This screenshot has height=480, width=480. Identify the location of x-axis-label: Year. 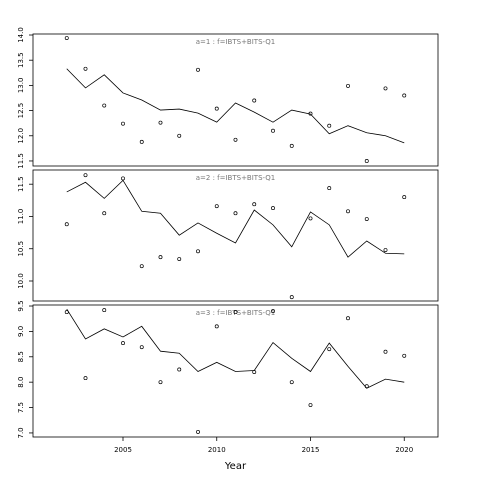
(235, 466).